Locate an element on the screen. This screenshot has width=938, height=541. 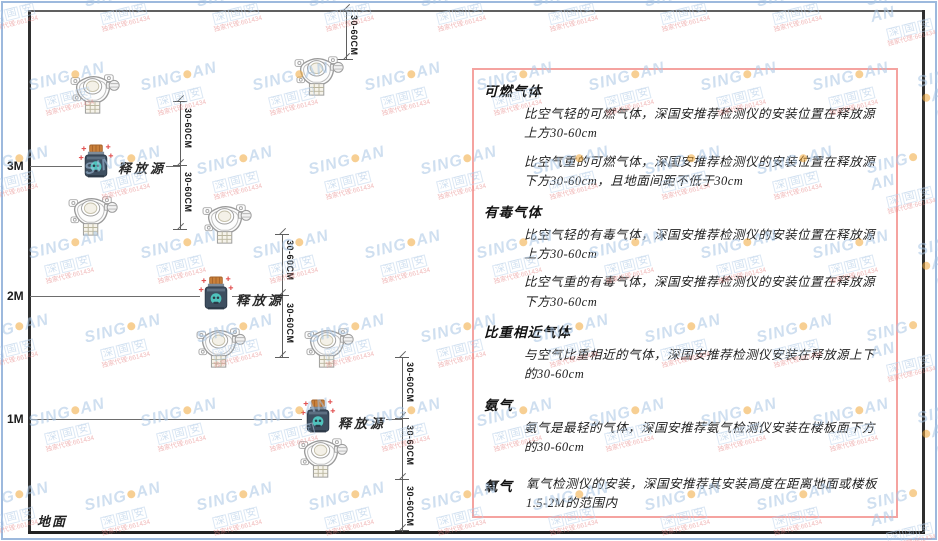
section-paragraph: 与空气比重相近的气体，深国安推荐检测仪安装在释放源上下的30-60cm is located at coordinates (700, 365).